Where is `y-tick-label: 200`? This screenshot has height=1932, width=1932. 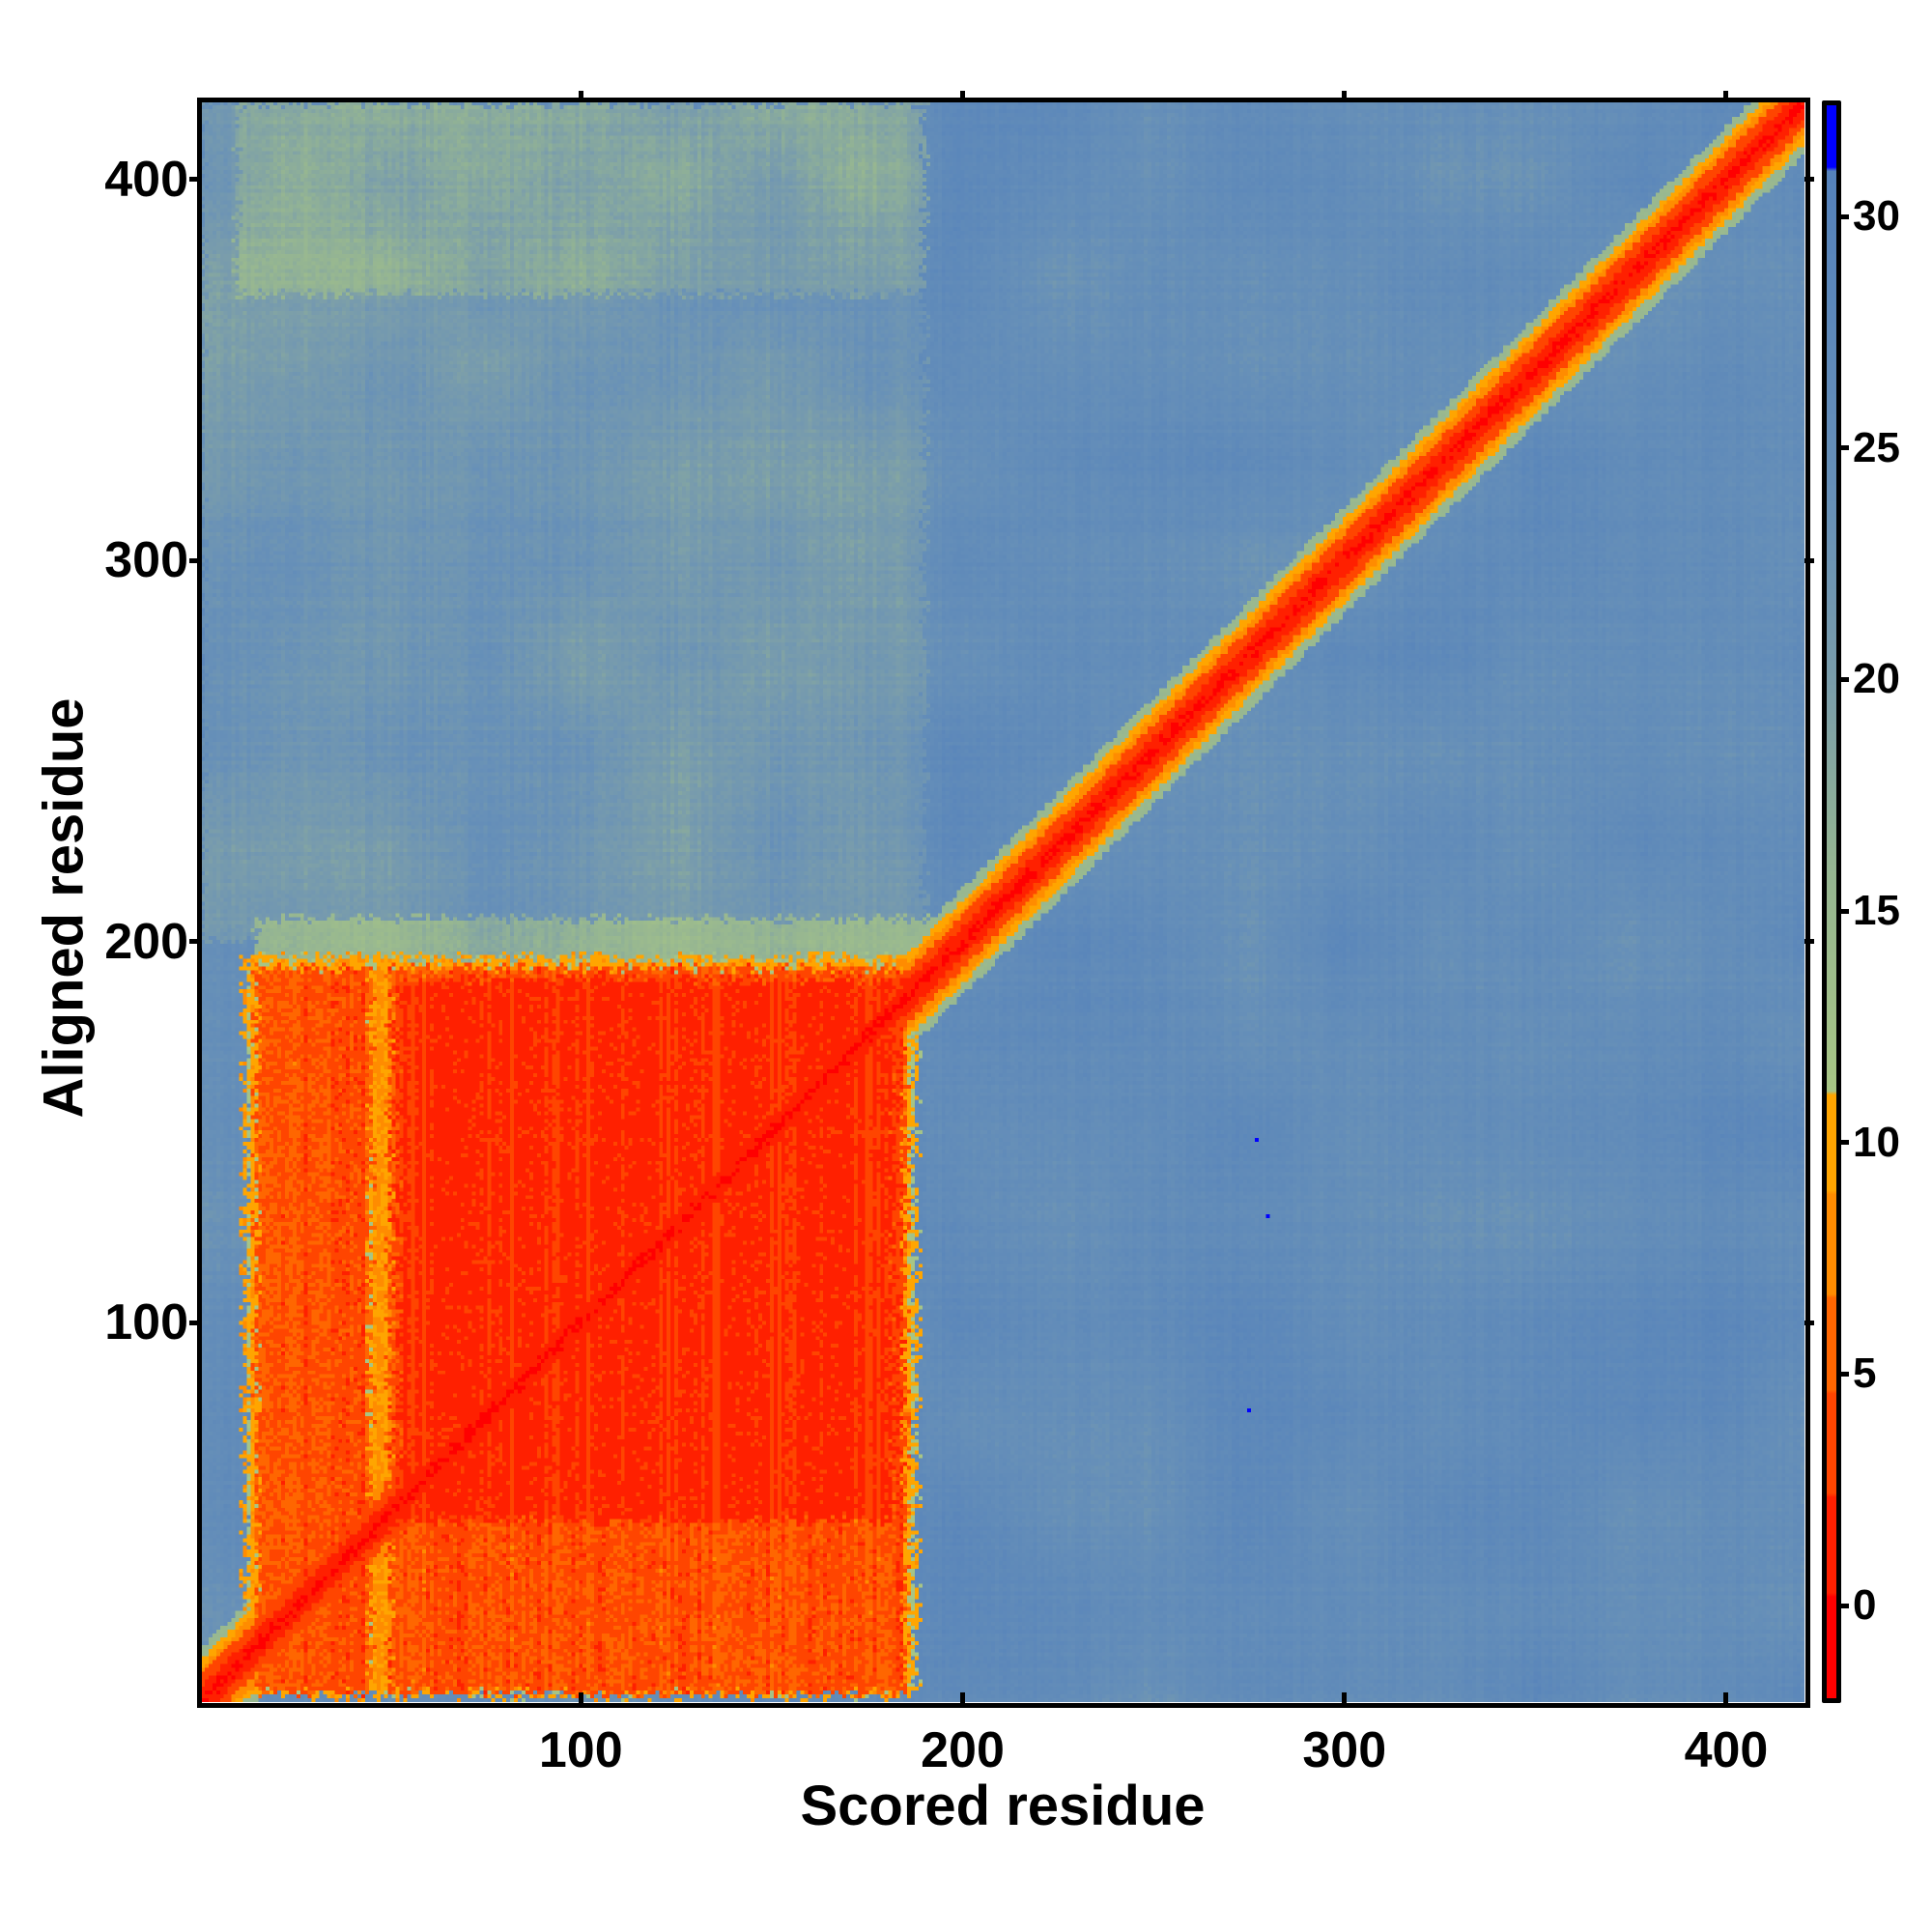 y-tick-label: 200 is located at coordinates (146, 941).